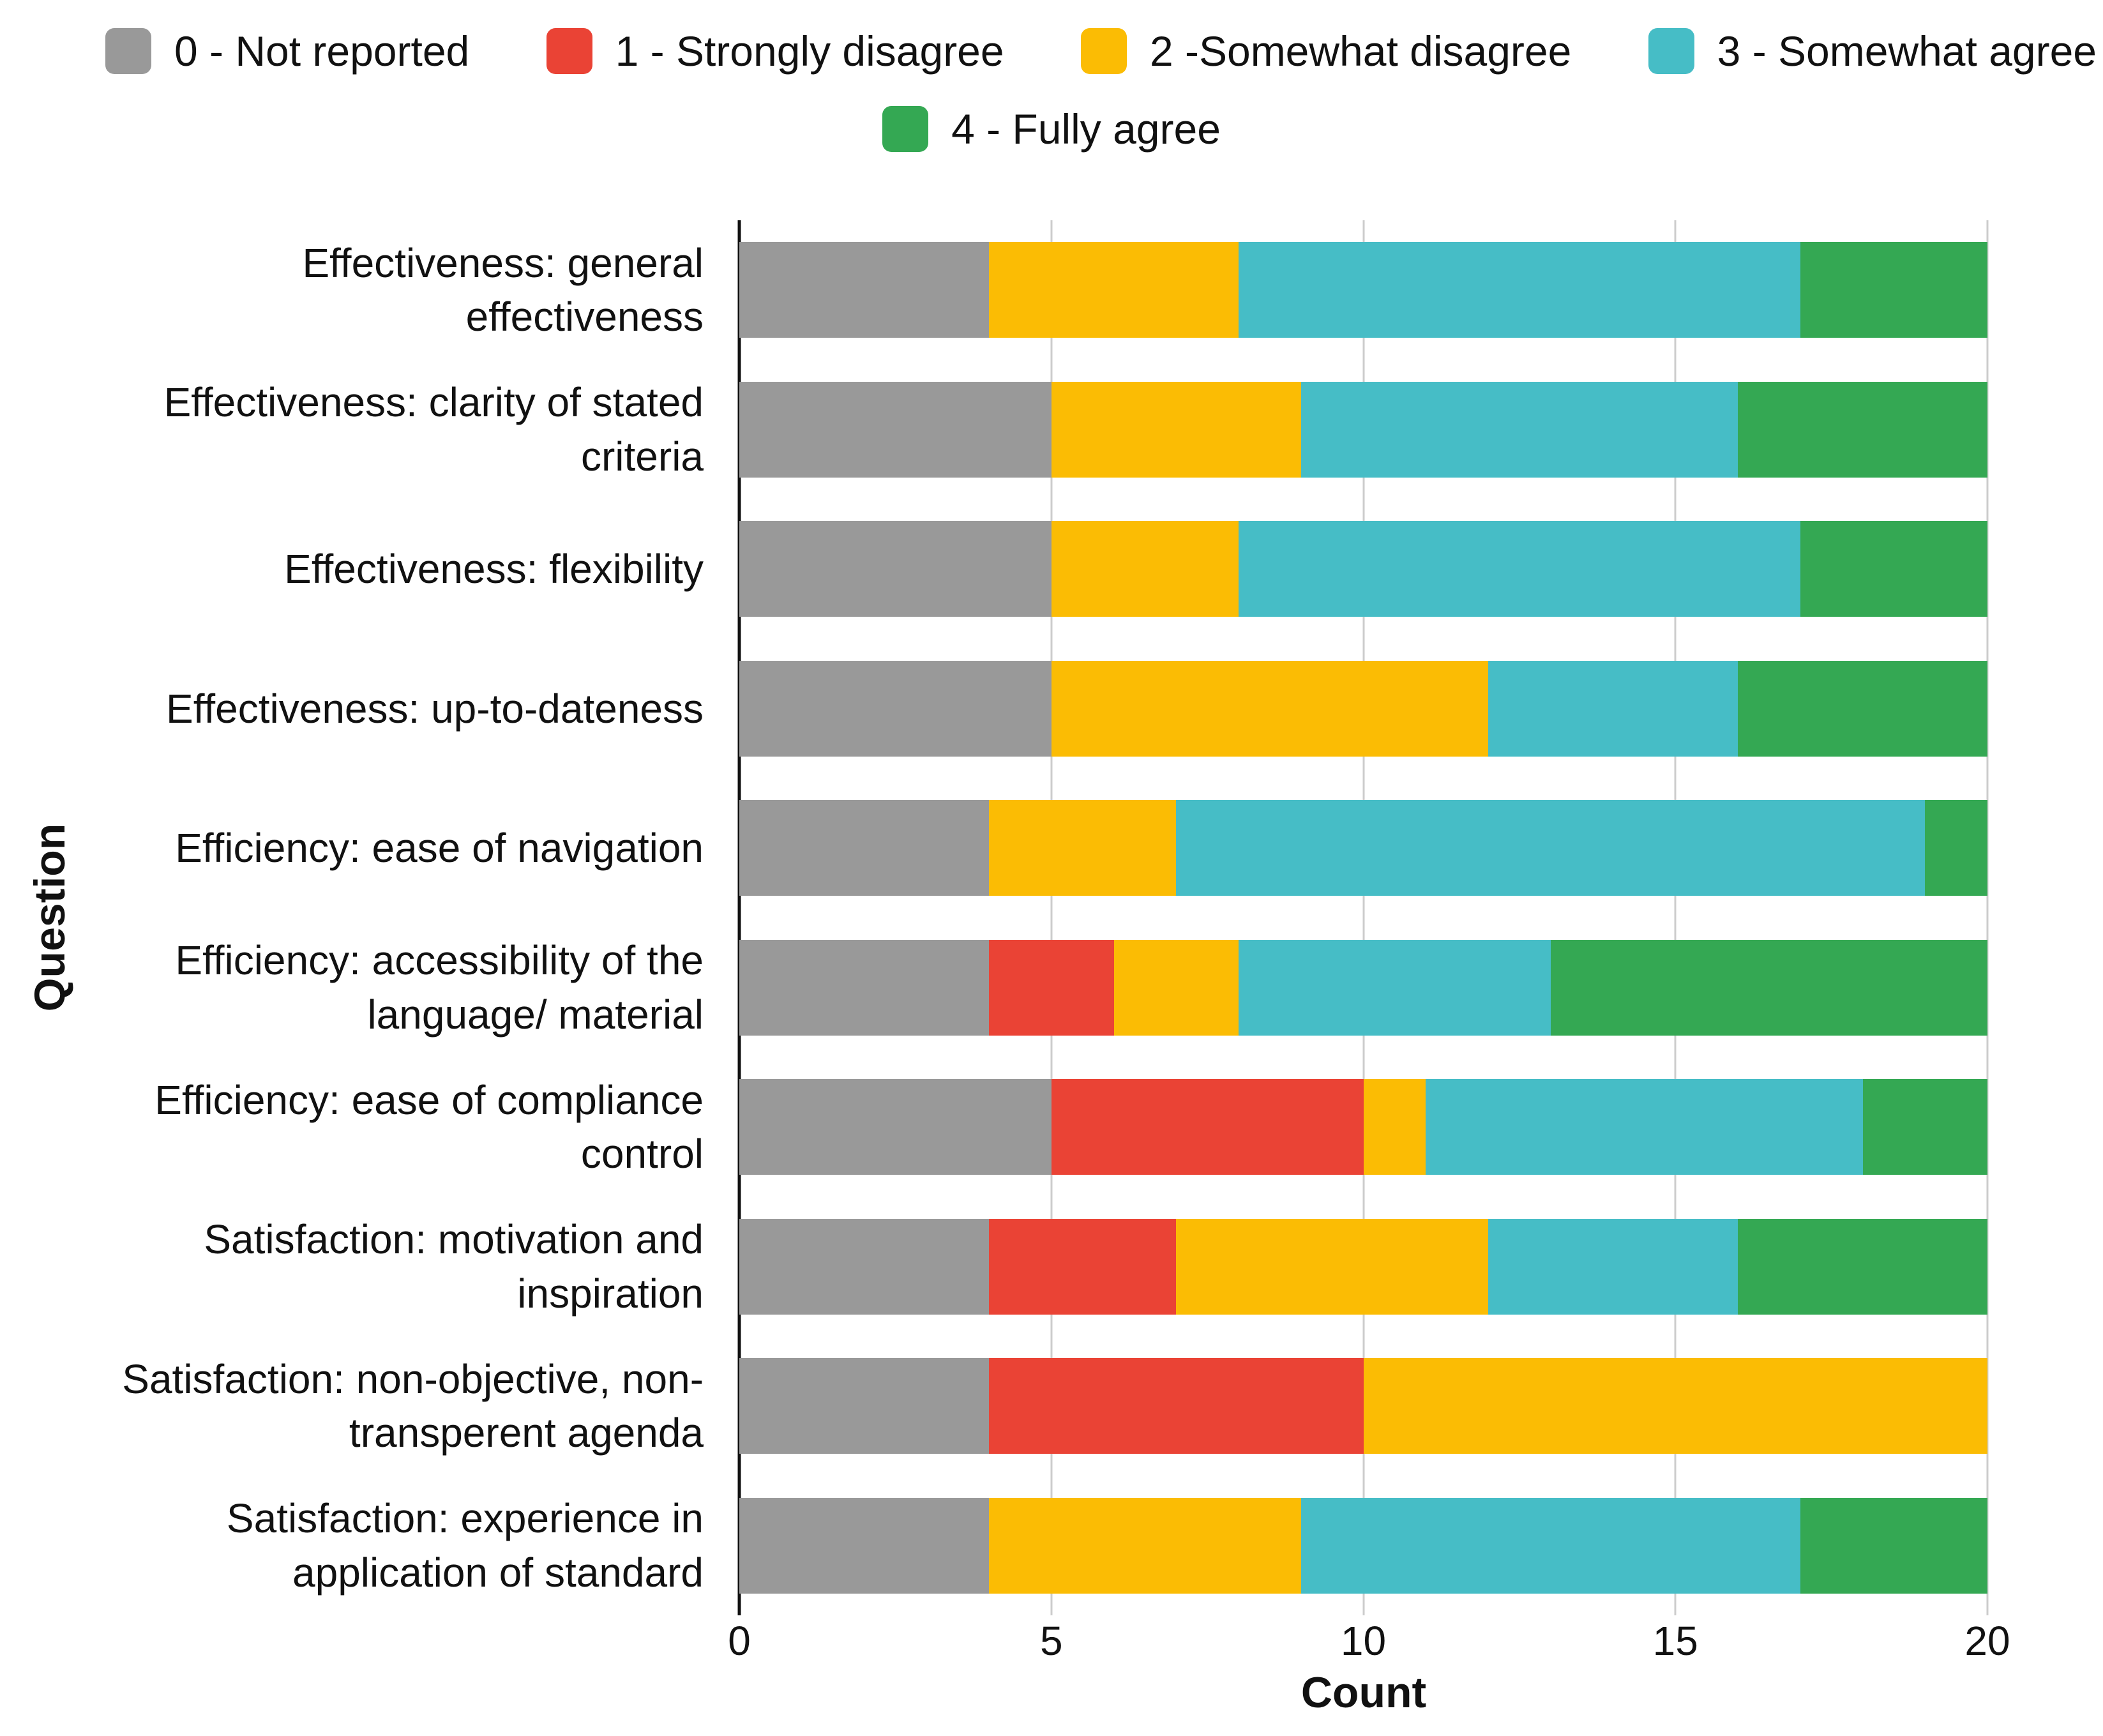  Describe the element at coordinates (50, 917) in the screenshot. I see `y-axis-title: Question` at that location.